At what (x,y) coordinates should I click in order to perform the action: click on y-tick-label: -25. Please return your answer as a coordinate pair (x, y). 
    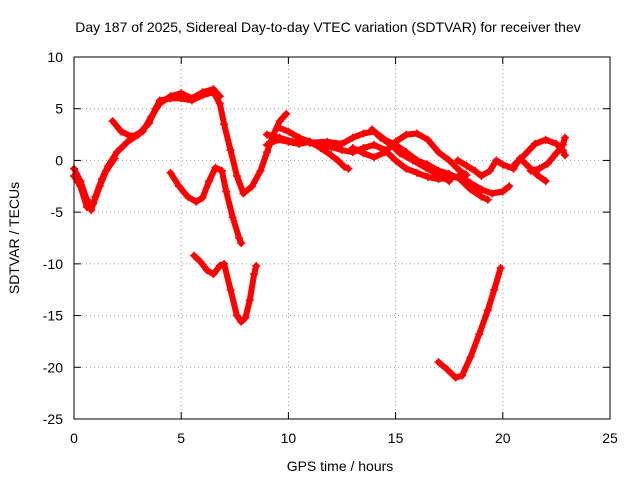
    Looking at the image, I should click on (53, 419).